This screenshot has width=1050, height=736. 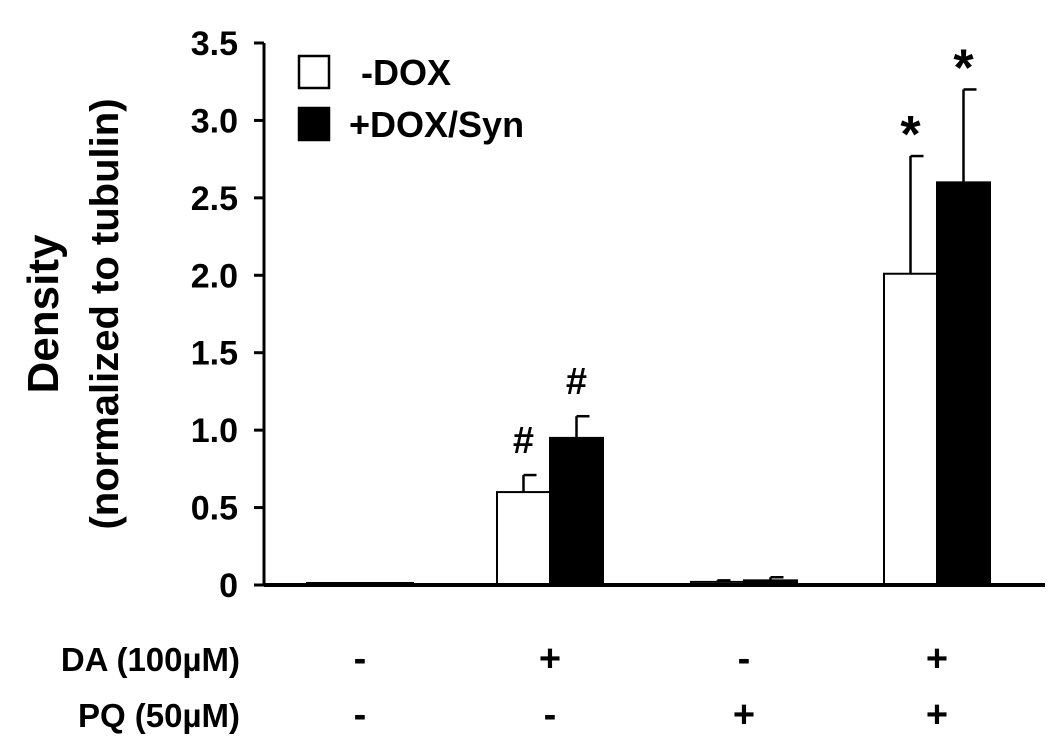 I want to click on condition-label: DA (100µM), so click(x=150, y=659).